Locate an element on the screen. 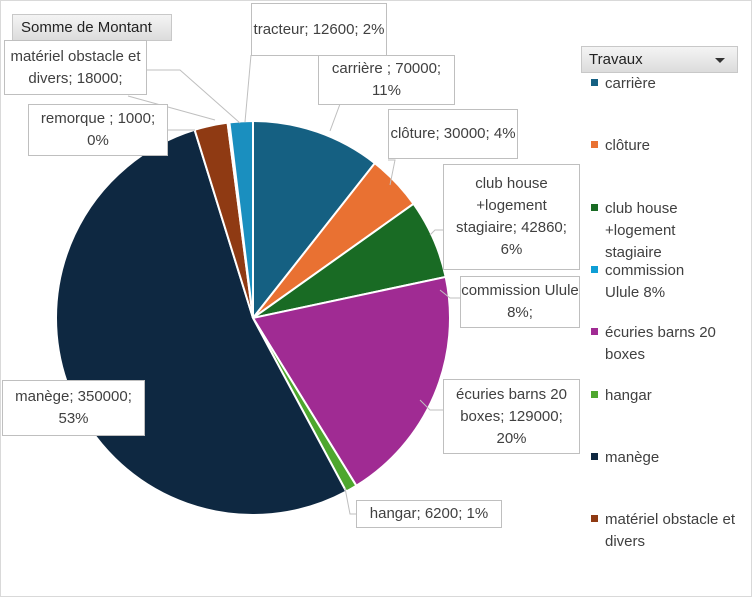 The image size is (752, 597). data-label-carriere: carrière ; 70000; 11% is located at coordinates (386, 80).